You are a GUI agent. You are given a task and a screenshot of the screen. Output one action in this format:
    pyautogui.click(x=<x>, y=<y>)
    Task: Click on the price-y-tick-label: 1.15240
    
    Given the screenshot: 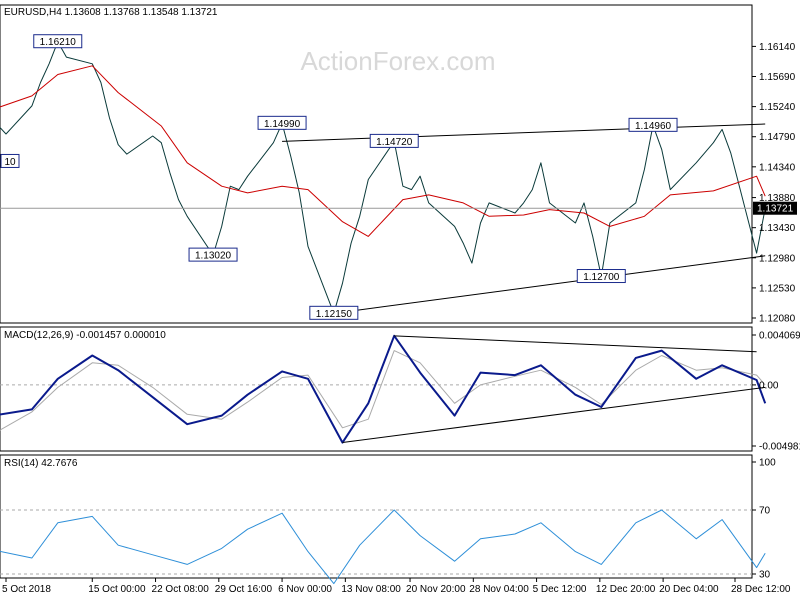 What is the action you would take?
    pyautogui.click(x=777, y=107)
    